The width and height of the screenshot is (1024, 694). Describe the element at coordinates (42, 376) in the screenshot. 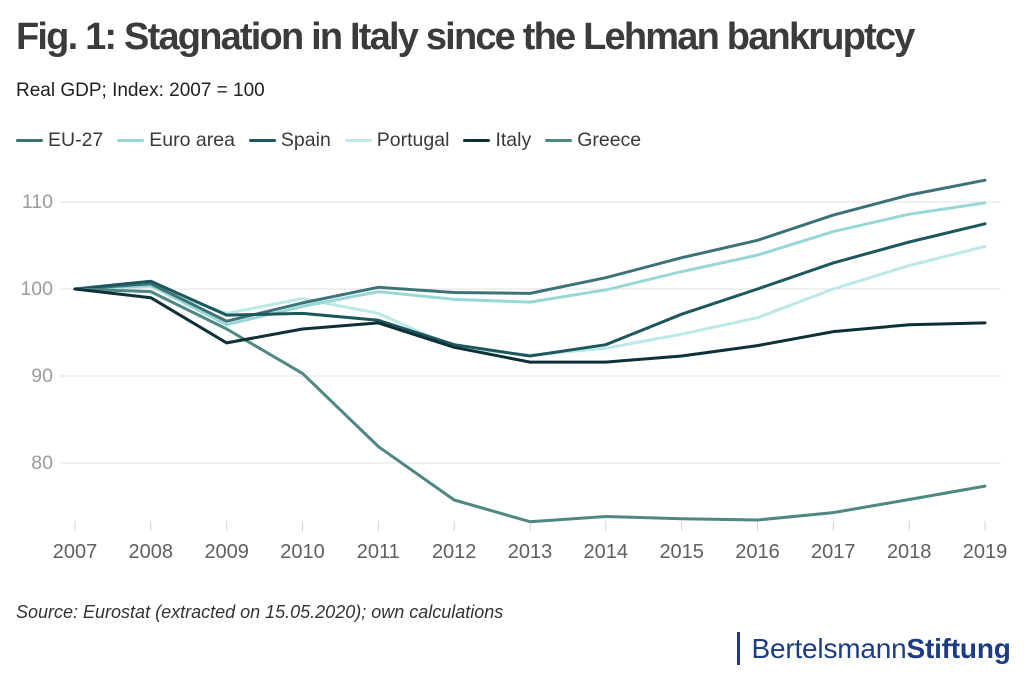

I see `svg-text: 90` at that location.